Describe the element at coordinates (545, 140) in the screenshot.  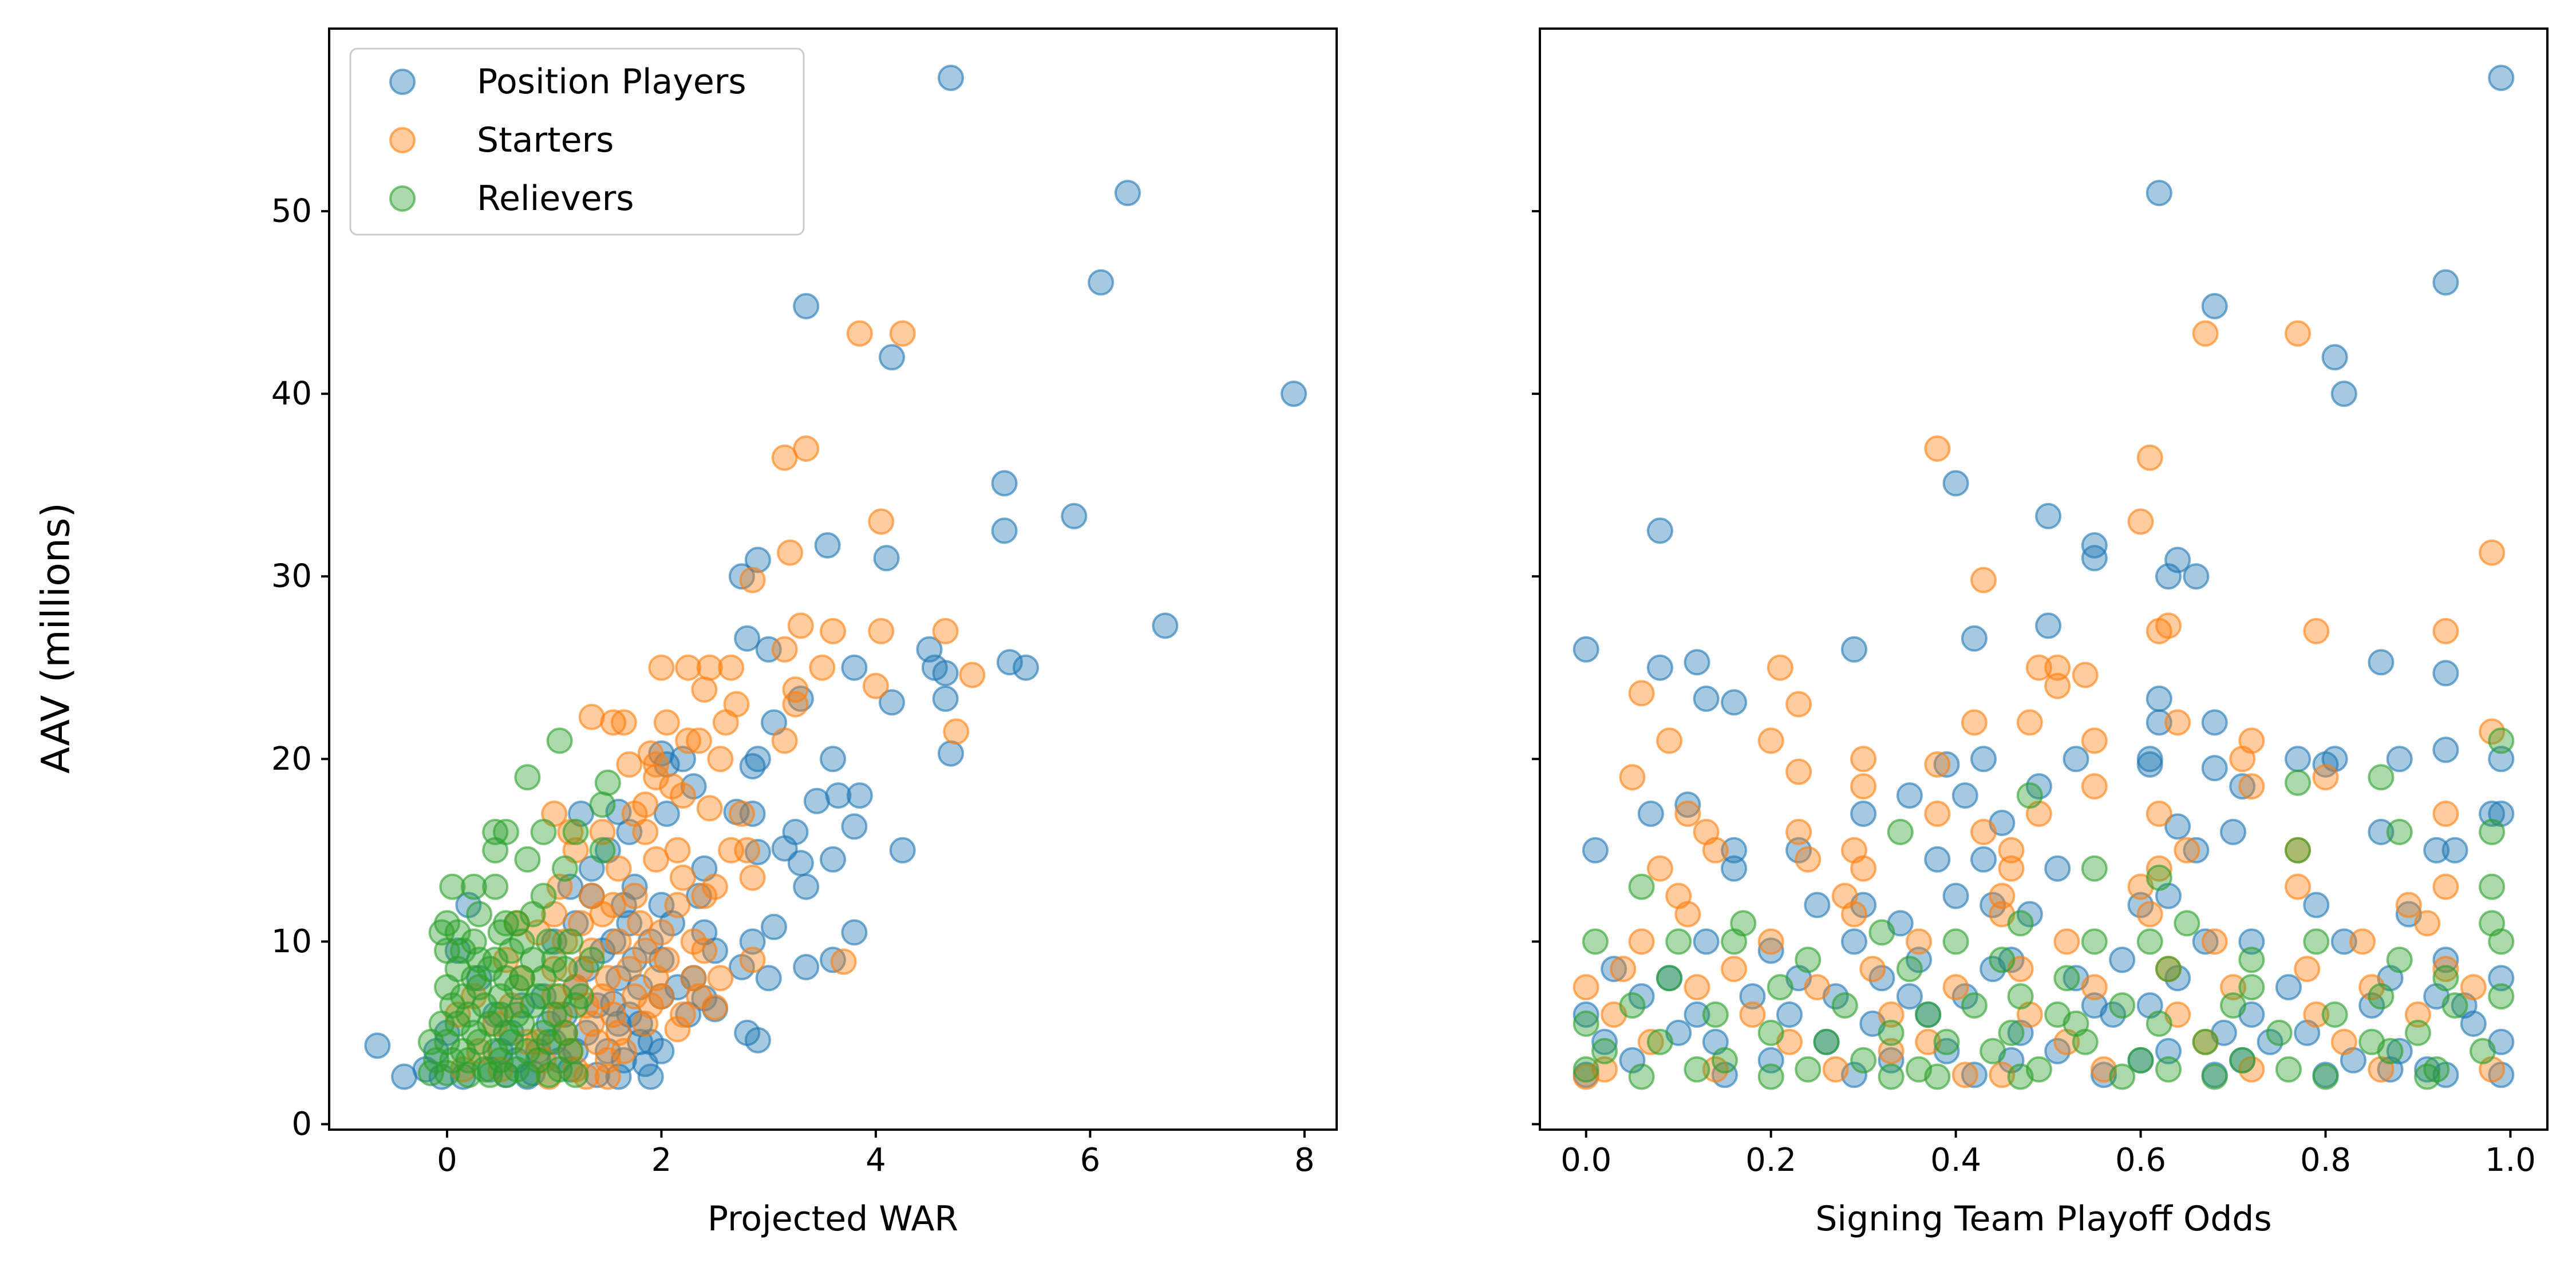
I see `legend-label-starters: Starters` at that location.